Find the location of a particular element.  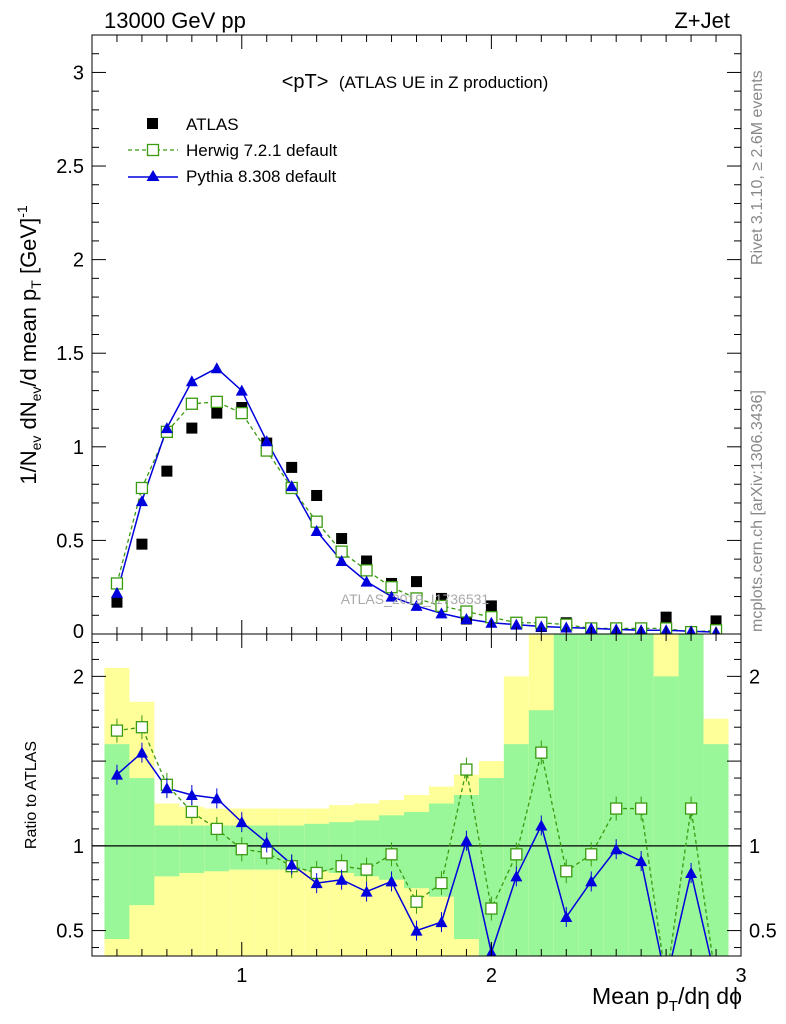

ratio-y-tick-label-right: 2 is located at coordinates (754, 677).